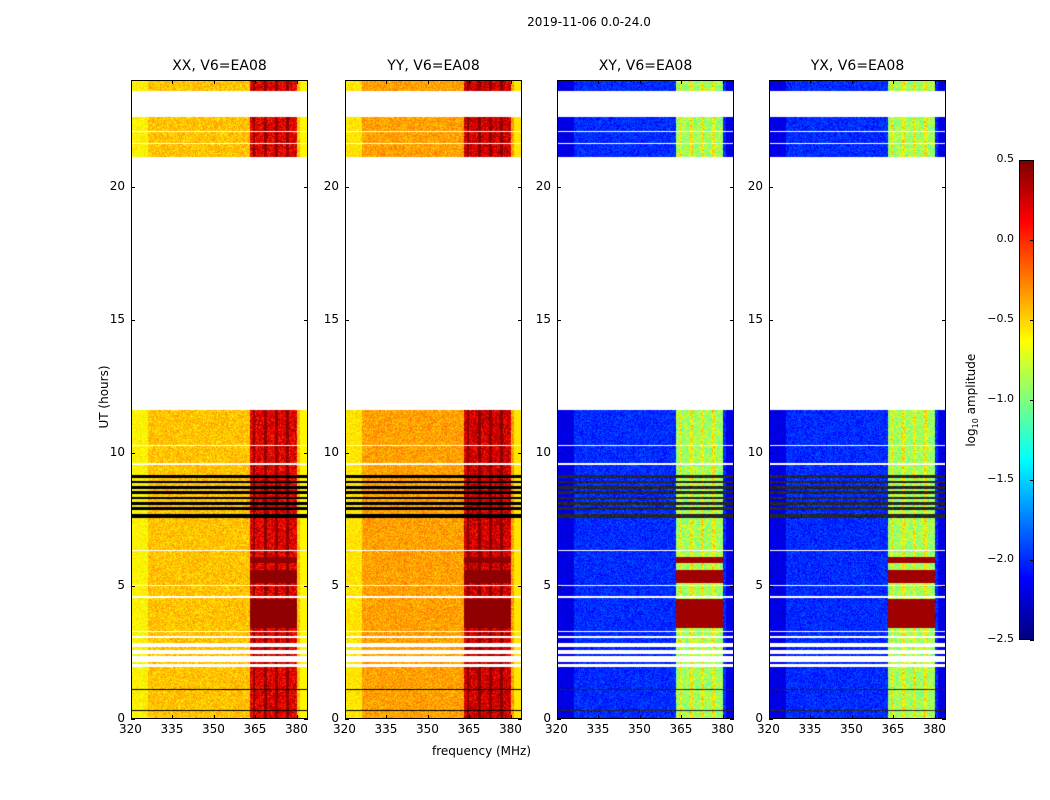 Image resolution: width=1050 pixels, height=800 pixels. I want to click on figure-title: 2019-11-06 0.0-24.0, so click(589, 22).